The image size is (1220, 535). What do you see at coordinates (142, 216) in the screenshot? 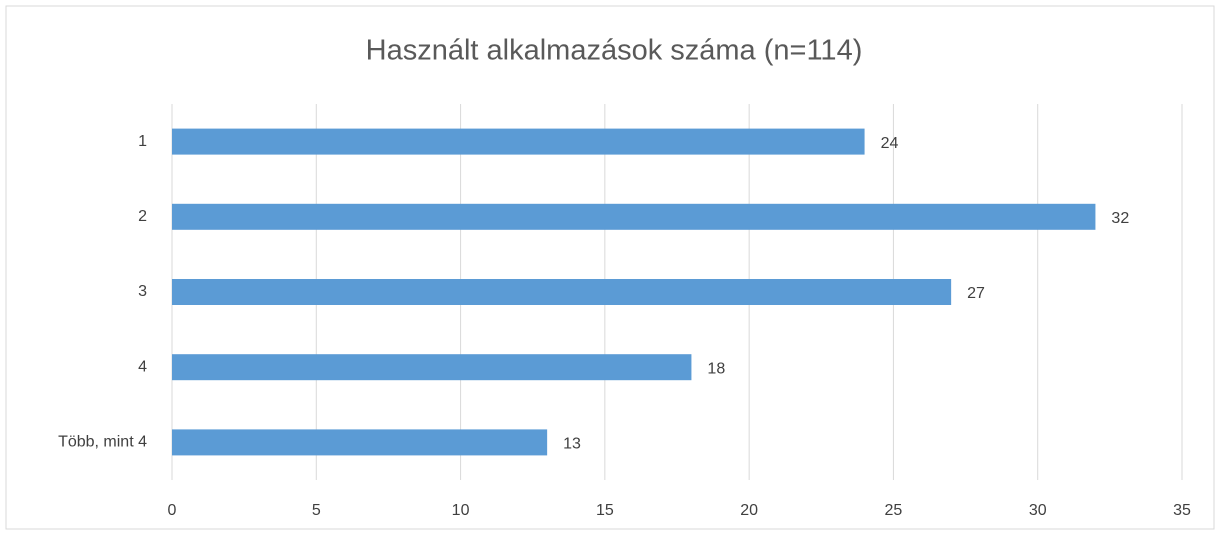
I see `y-tick-label: 2` at bounding box center [142, 216].